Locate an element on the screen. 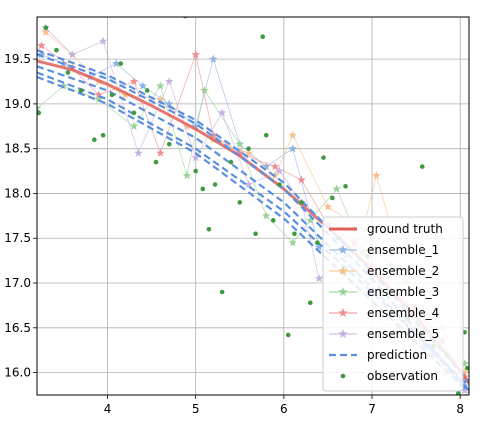  y-tick-label-7: 19.5 is located at coordinates (17, 59).